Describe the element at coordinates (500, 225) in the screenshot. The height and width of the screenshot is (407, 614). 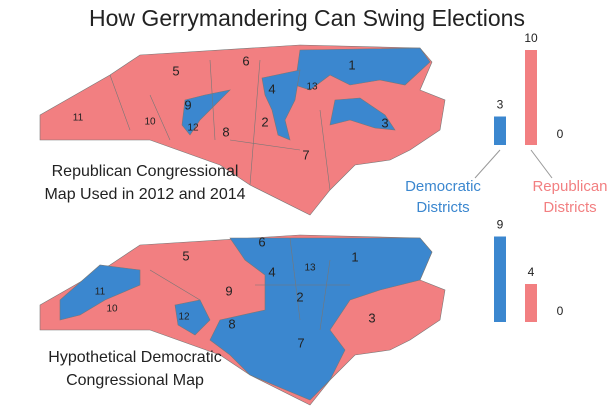
I see `value-label: 9` at that location.